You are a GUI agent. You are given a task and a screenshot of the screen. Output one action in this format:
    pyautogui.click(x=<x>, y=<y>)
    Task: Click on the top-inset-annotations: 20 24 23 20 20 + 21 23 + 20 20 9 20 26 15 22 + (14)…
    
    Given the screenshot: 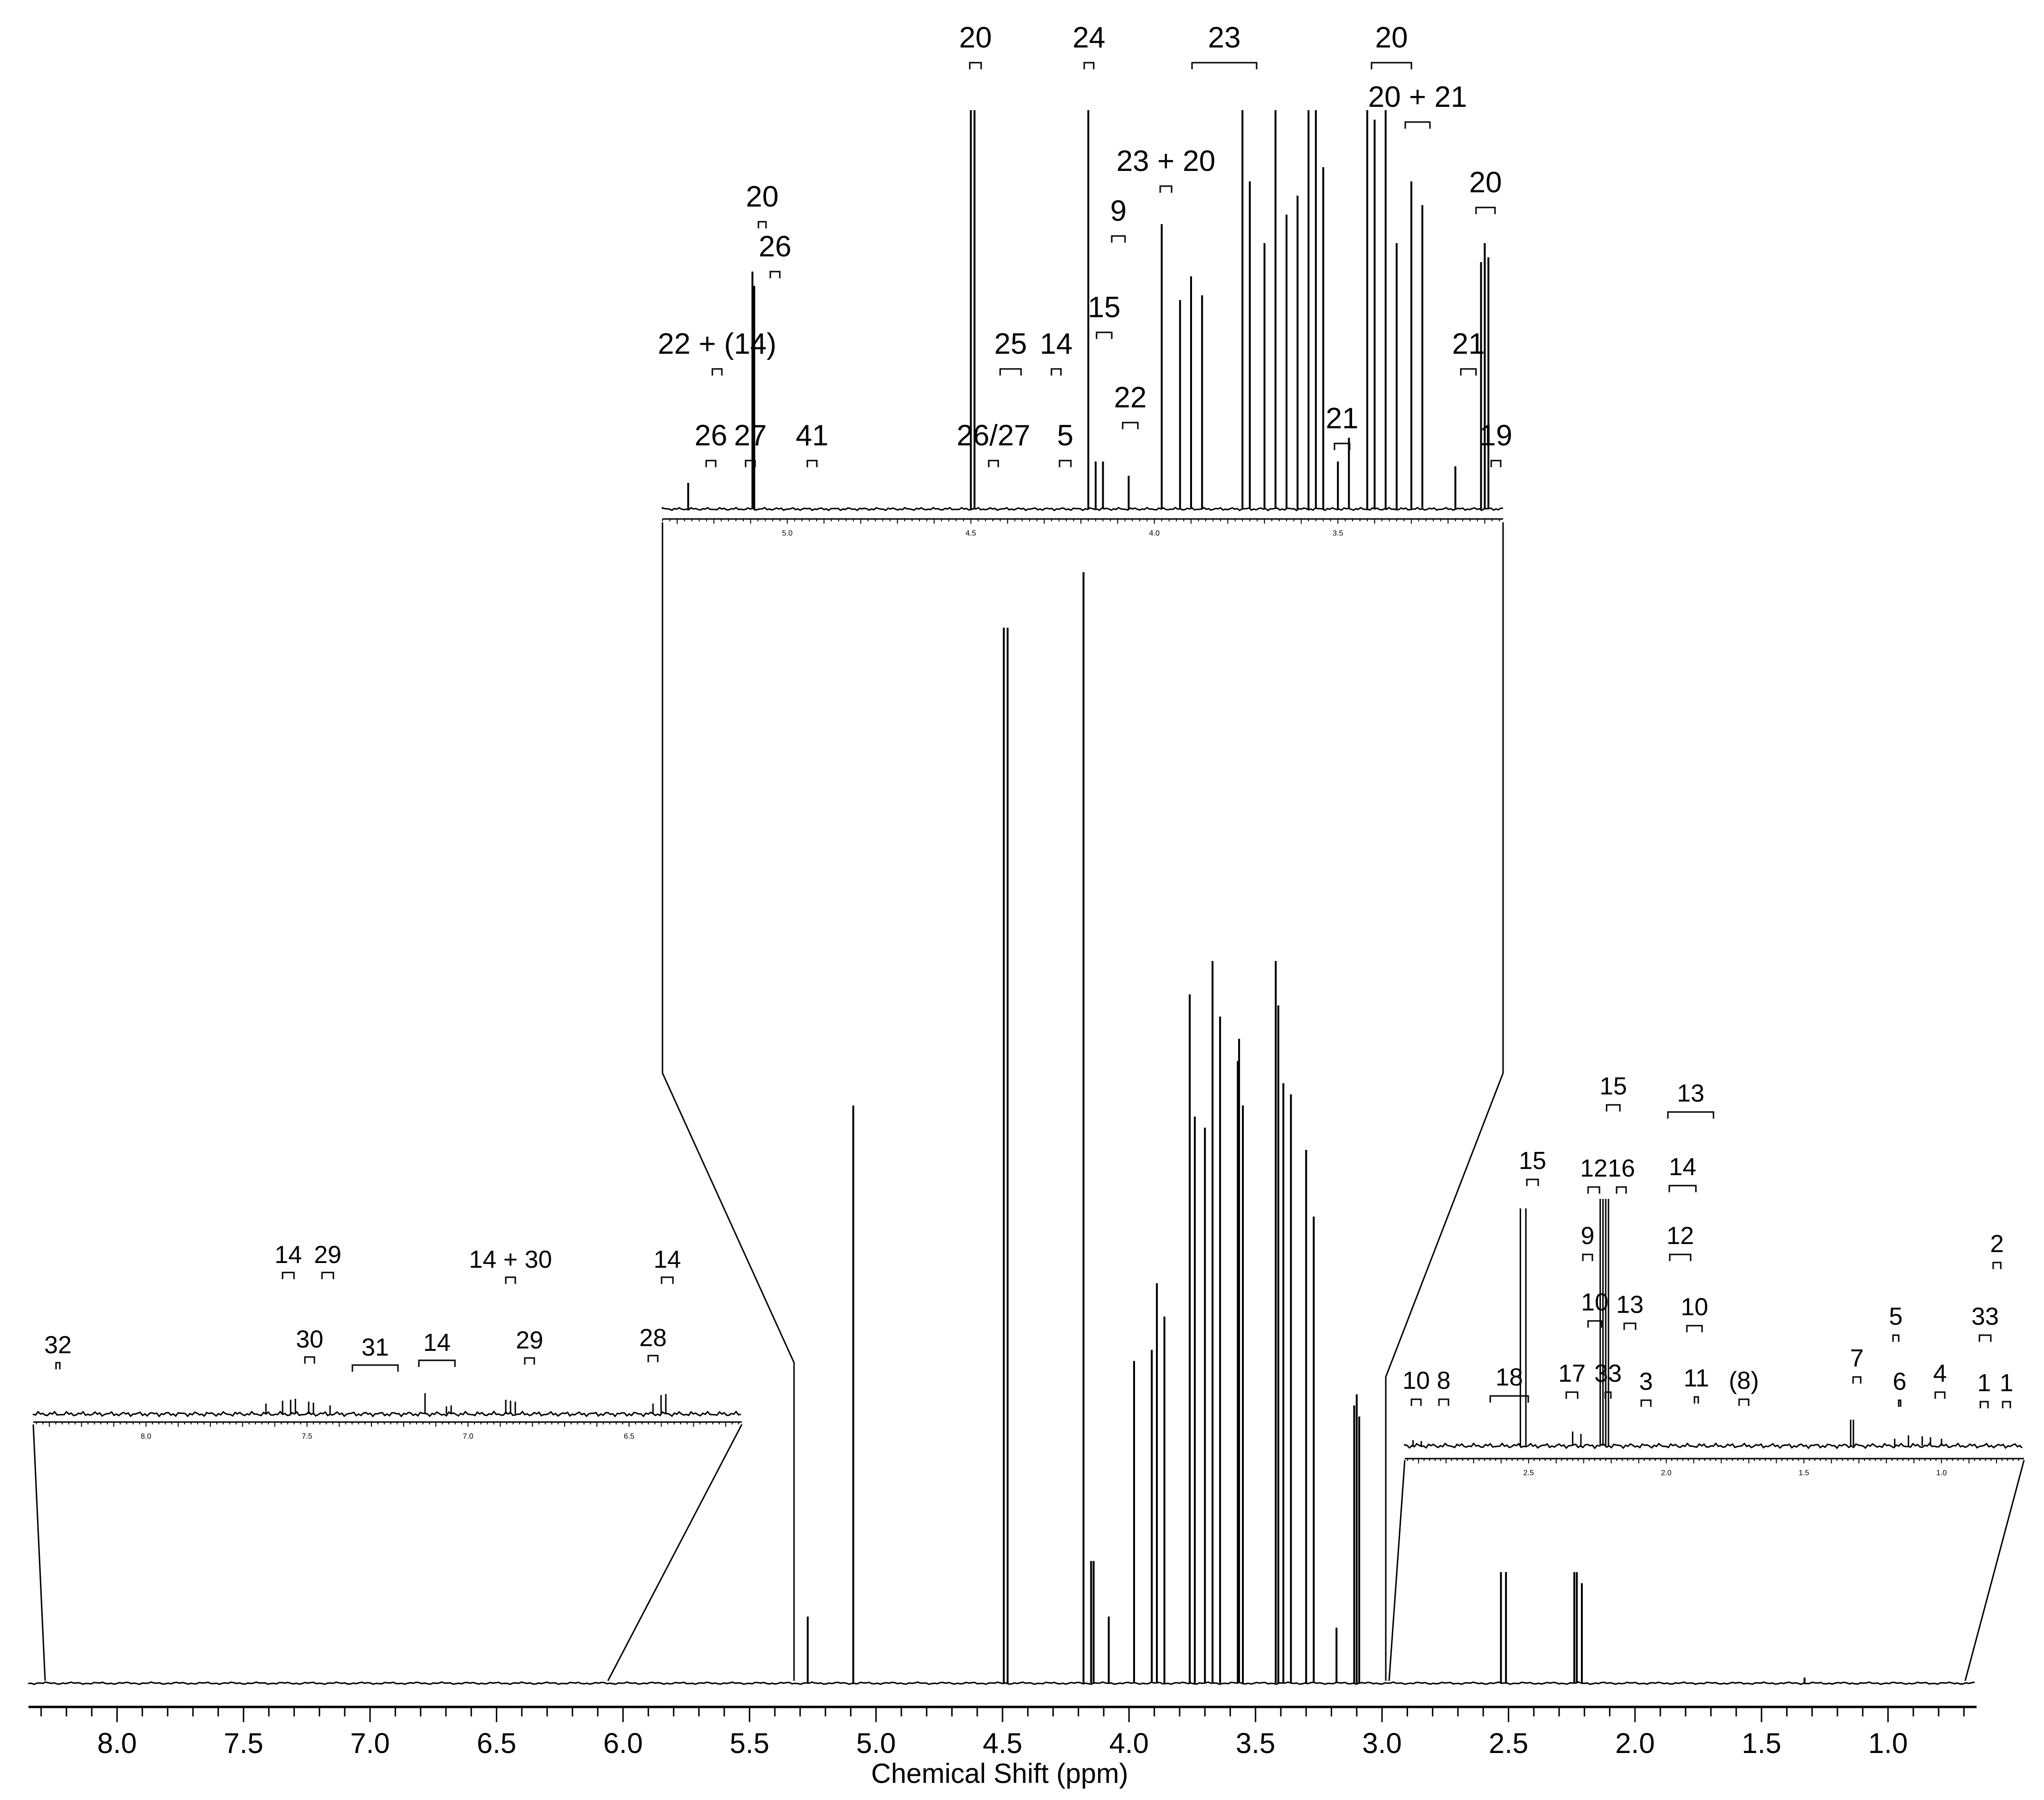 What is the action you would take?
    pyautogui.click(x=1085, y=244)
    